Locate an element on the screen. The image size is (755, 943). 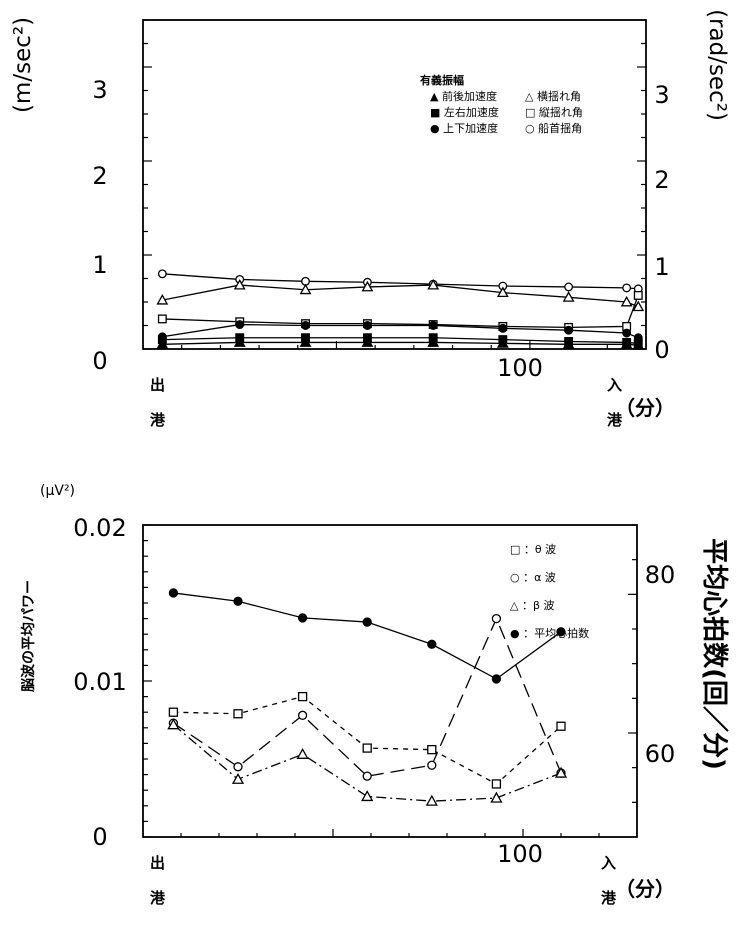
top-y-tick-label-2: 2 is located at coordinates (99, 176).